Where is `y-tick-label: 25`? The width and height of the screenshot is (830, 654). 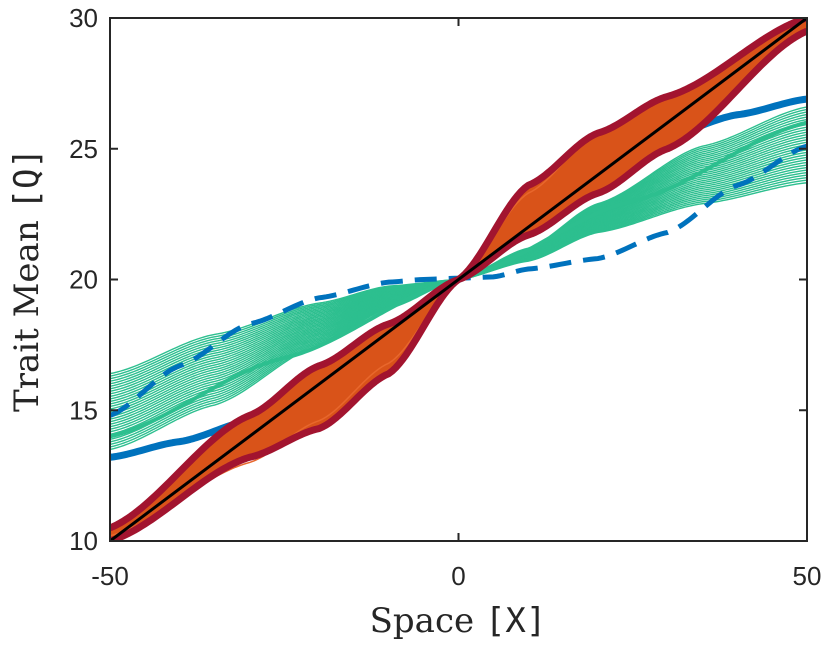
y-tick-label: 25 is located at coordinates (83, 149).